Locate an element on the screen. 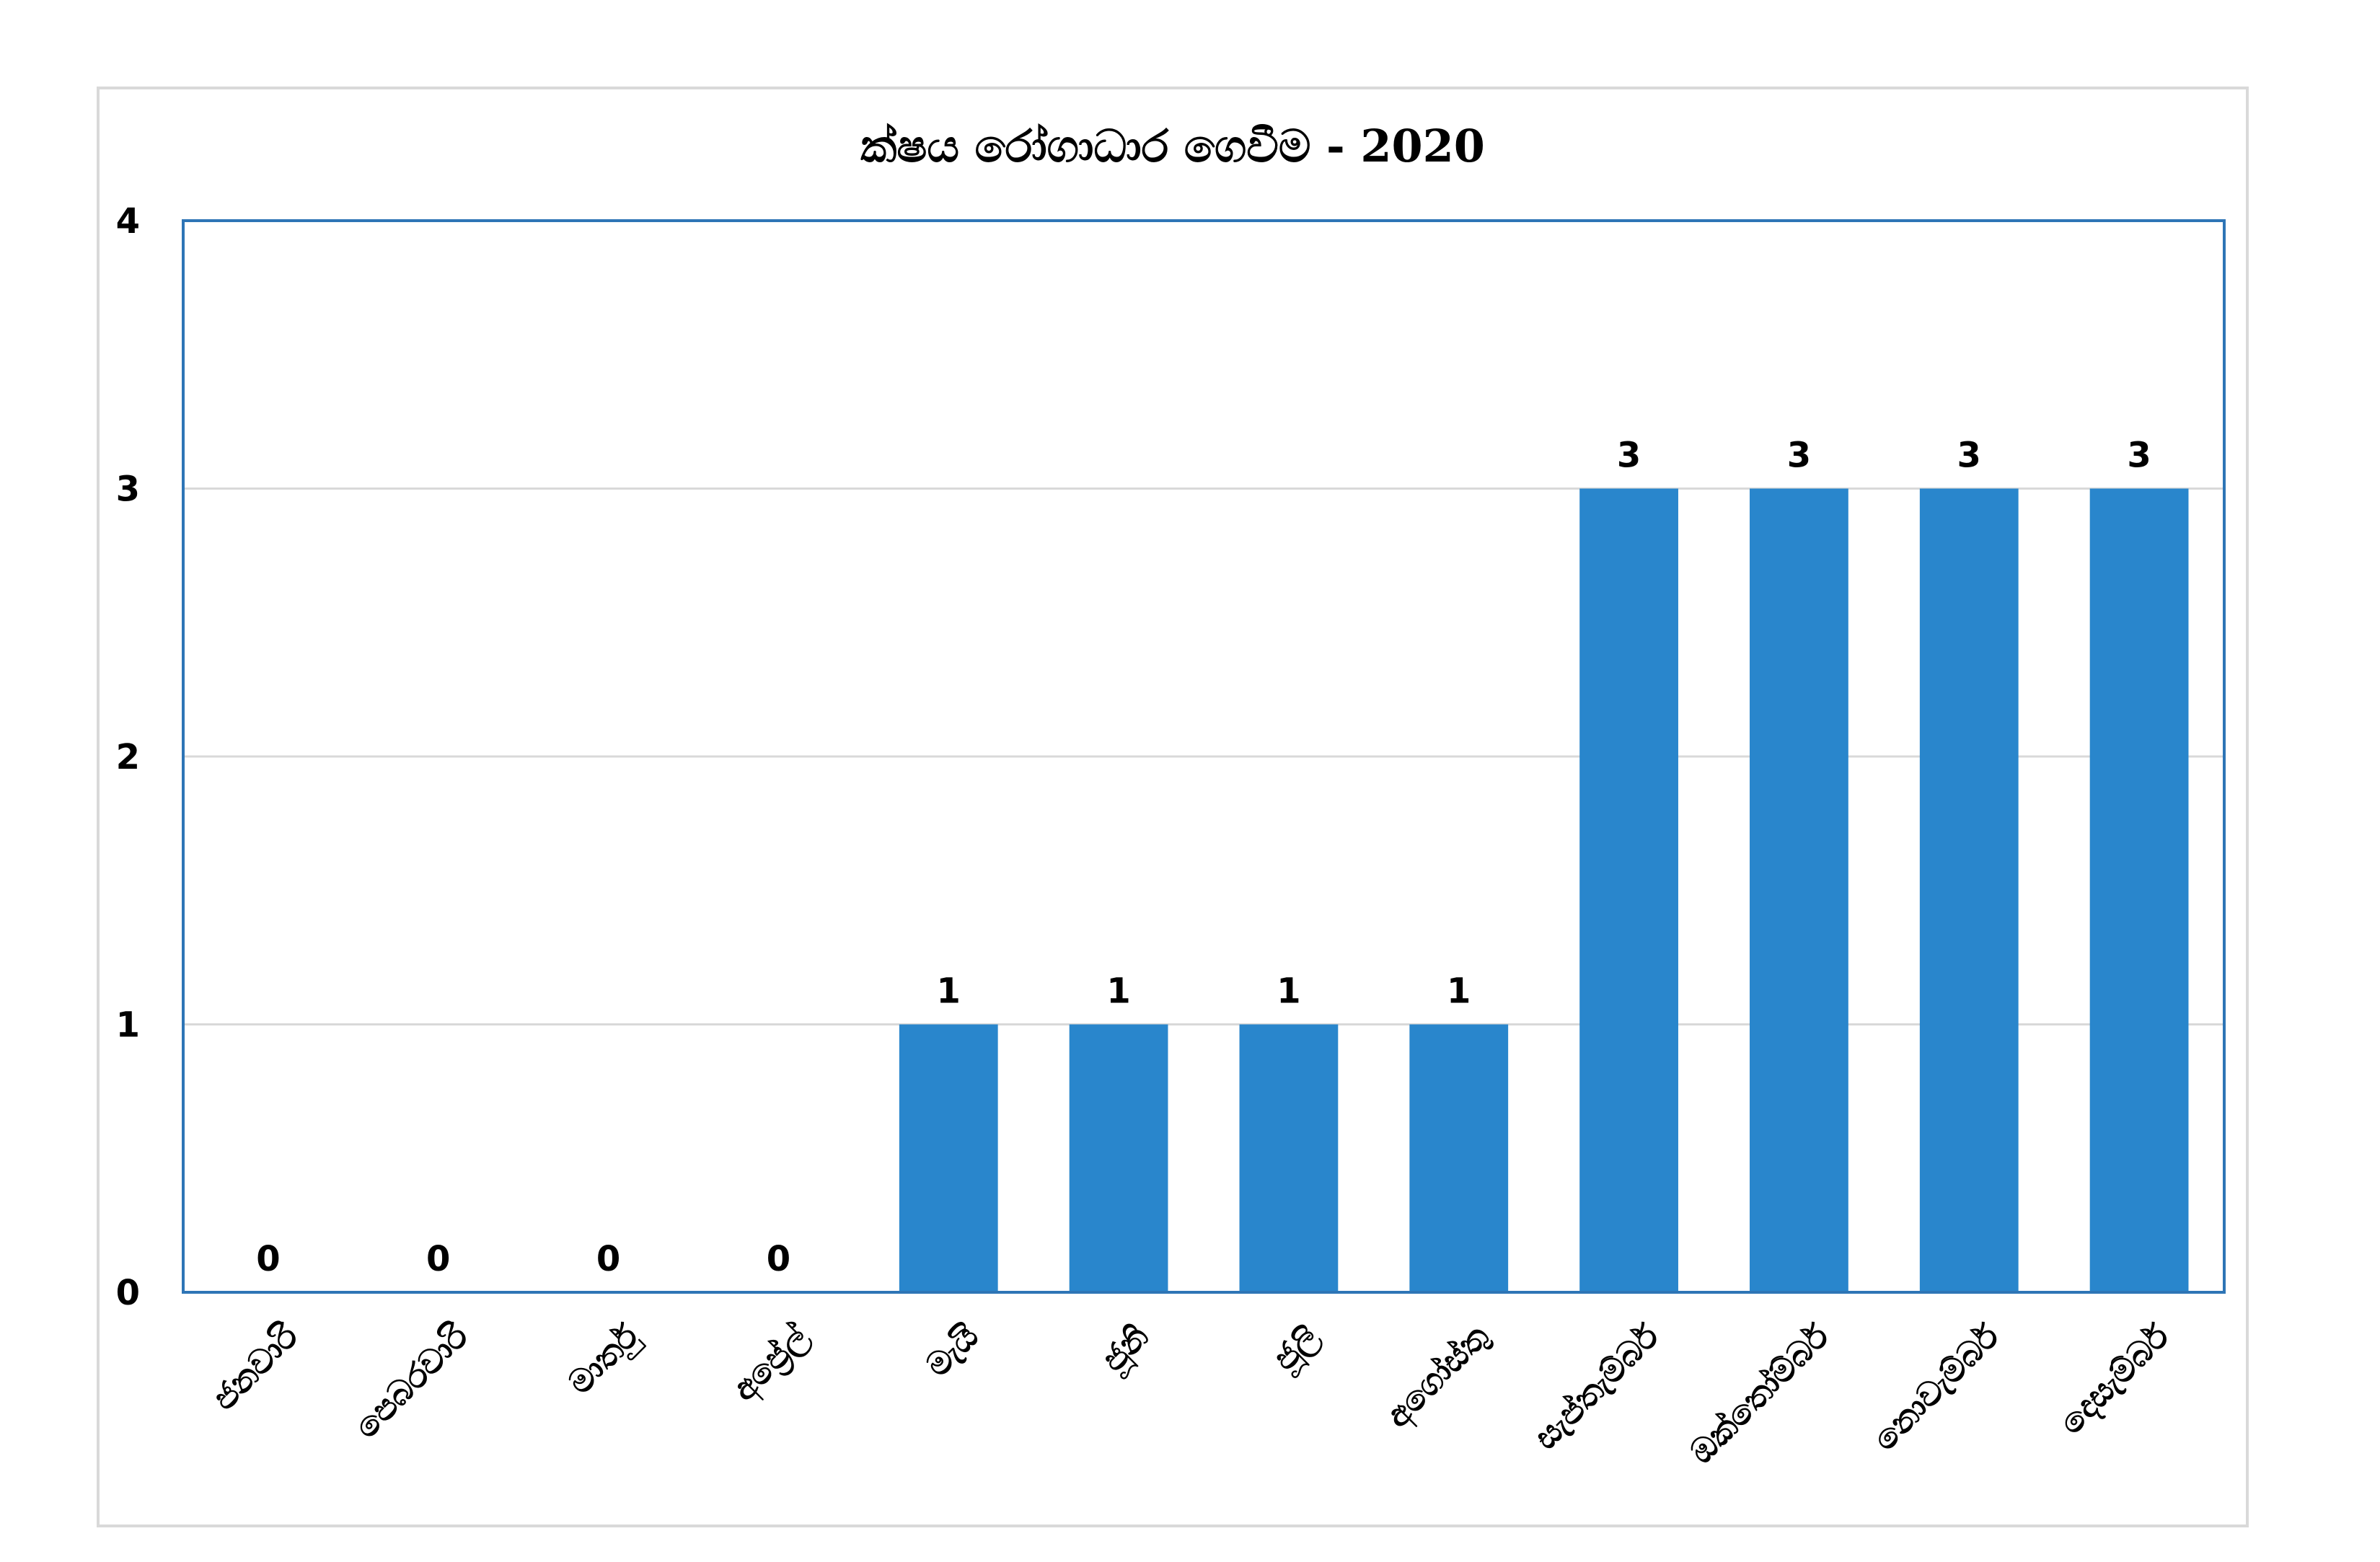 The height and width of the screenshot is (1562, 2380). y-tick-label: 0 is located at coordinates (128, 1293).